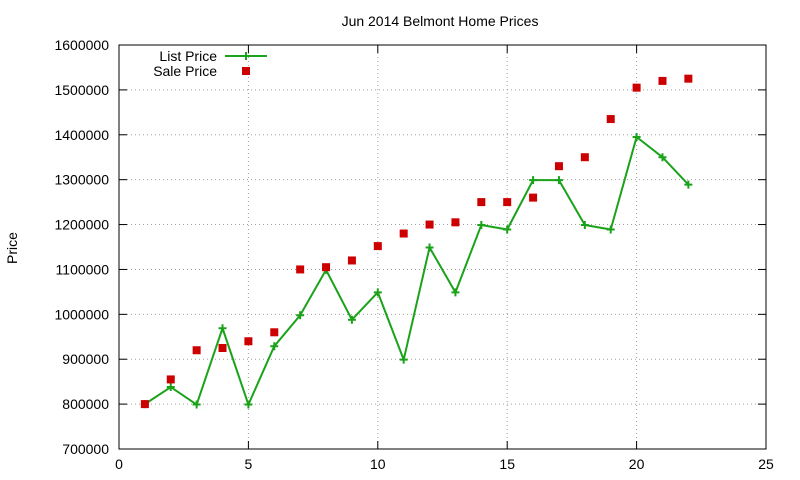  Describe the element at coordinates (81, 180) in the screenshot. I see `y-tick-label: 1300000` at that location.